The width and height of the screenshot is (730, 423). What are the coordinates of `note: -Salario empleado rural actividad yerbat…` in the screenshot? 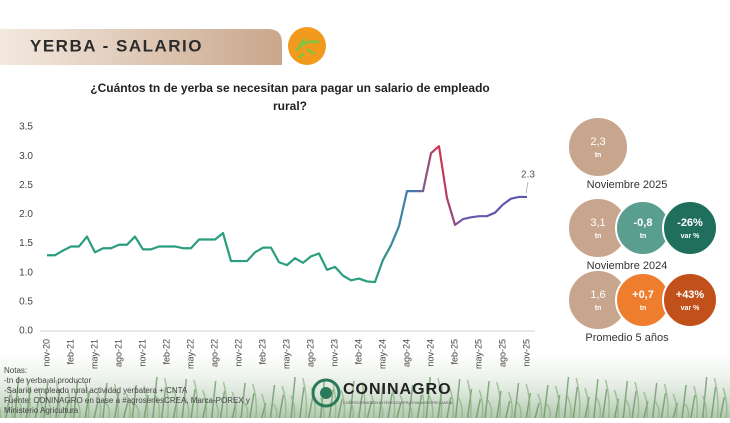 It's located at (96, 390).